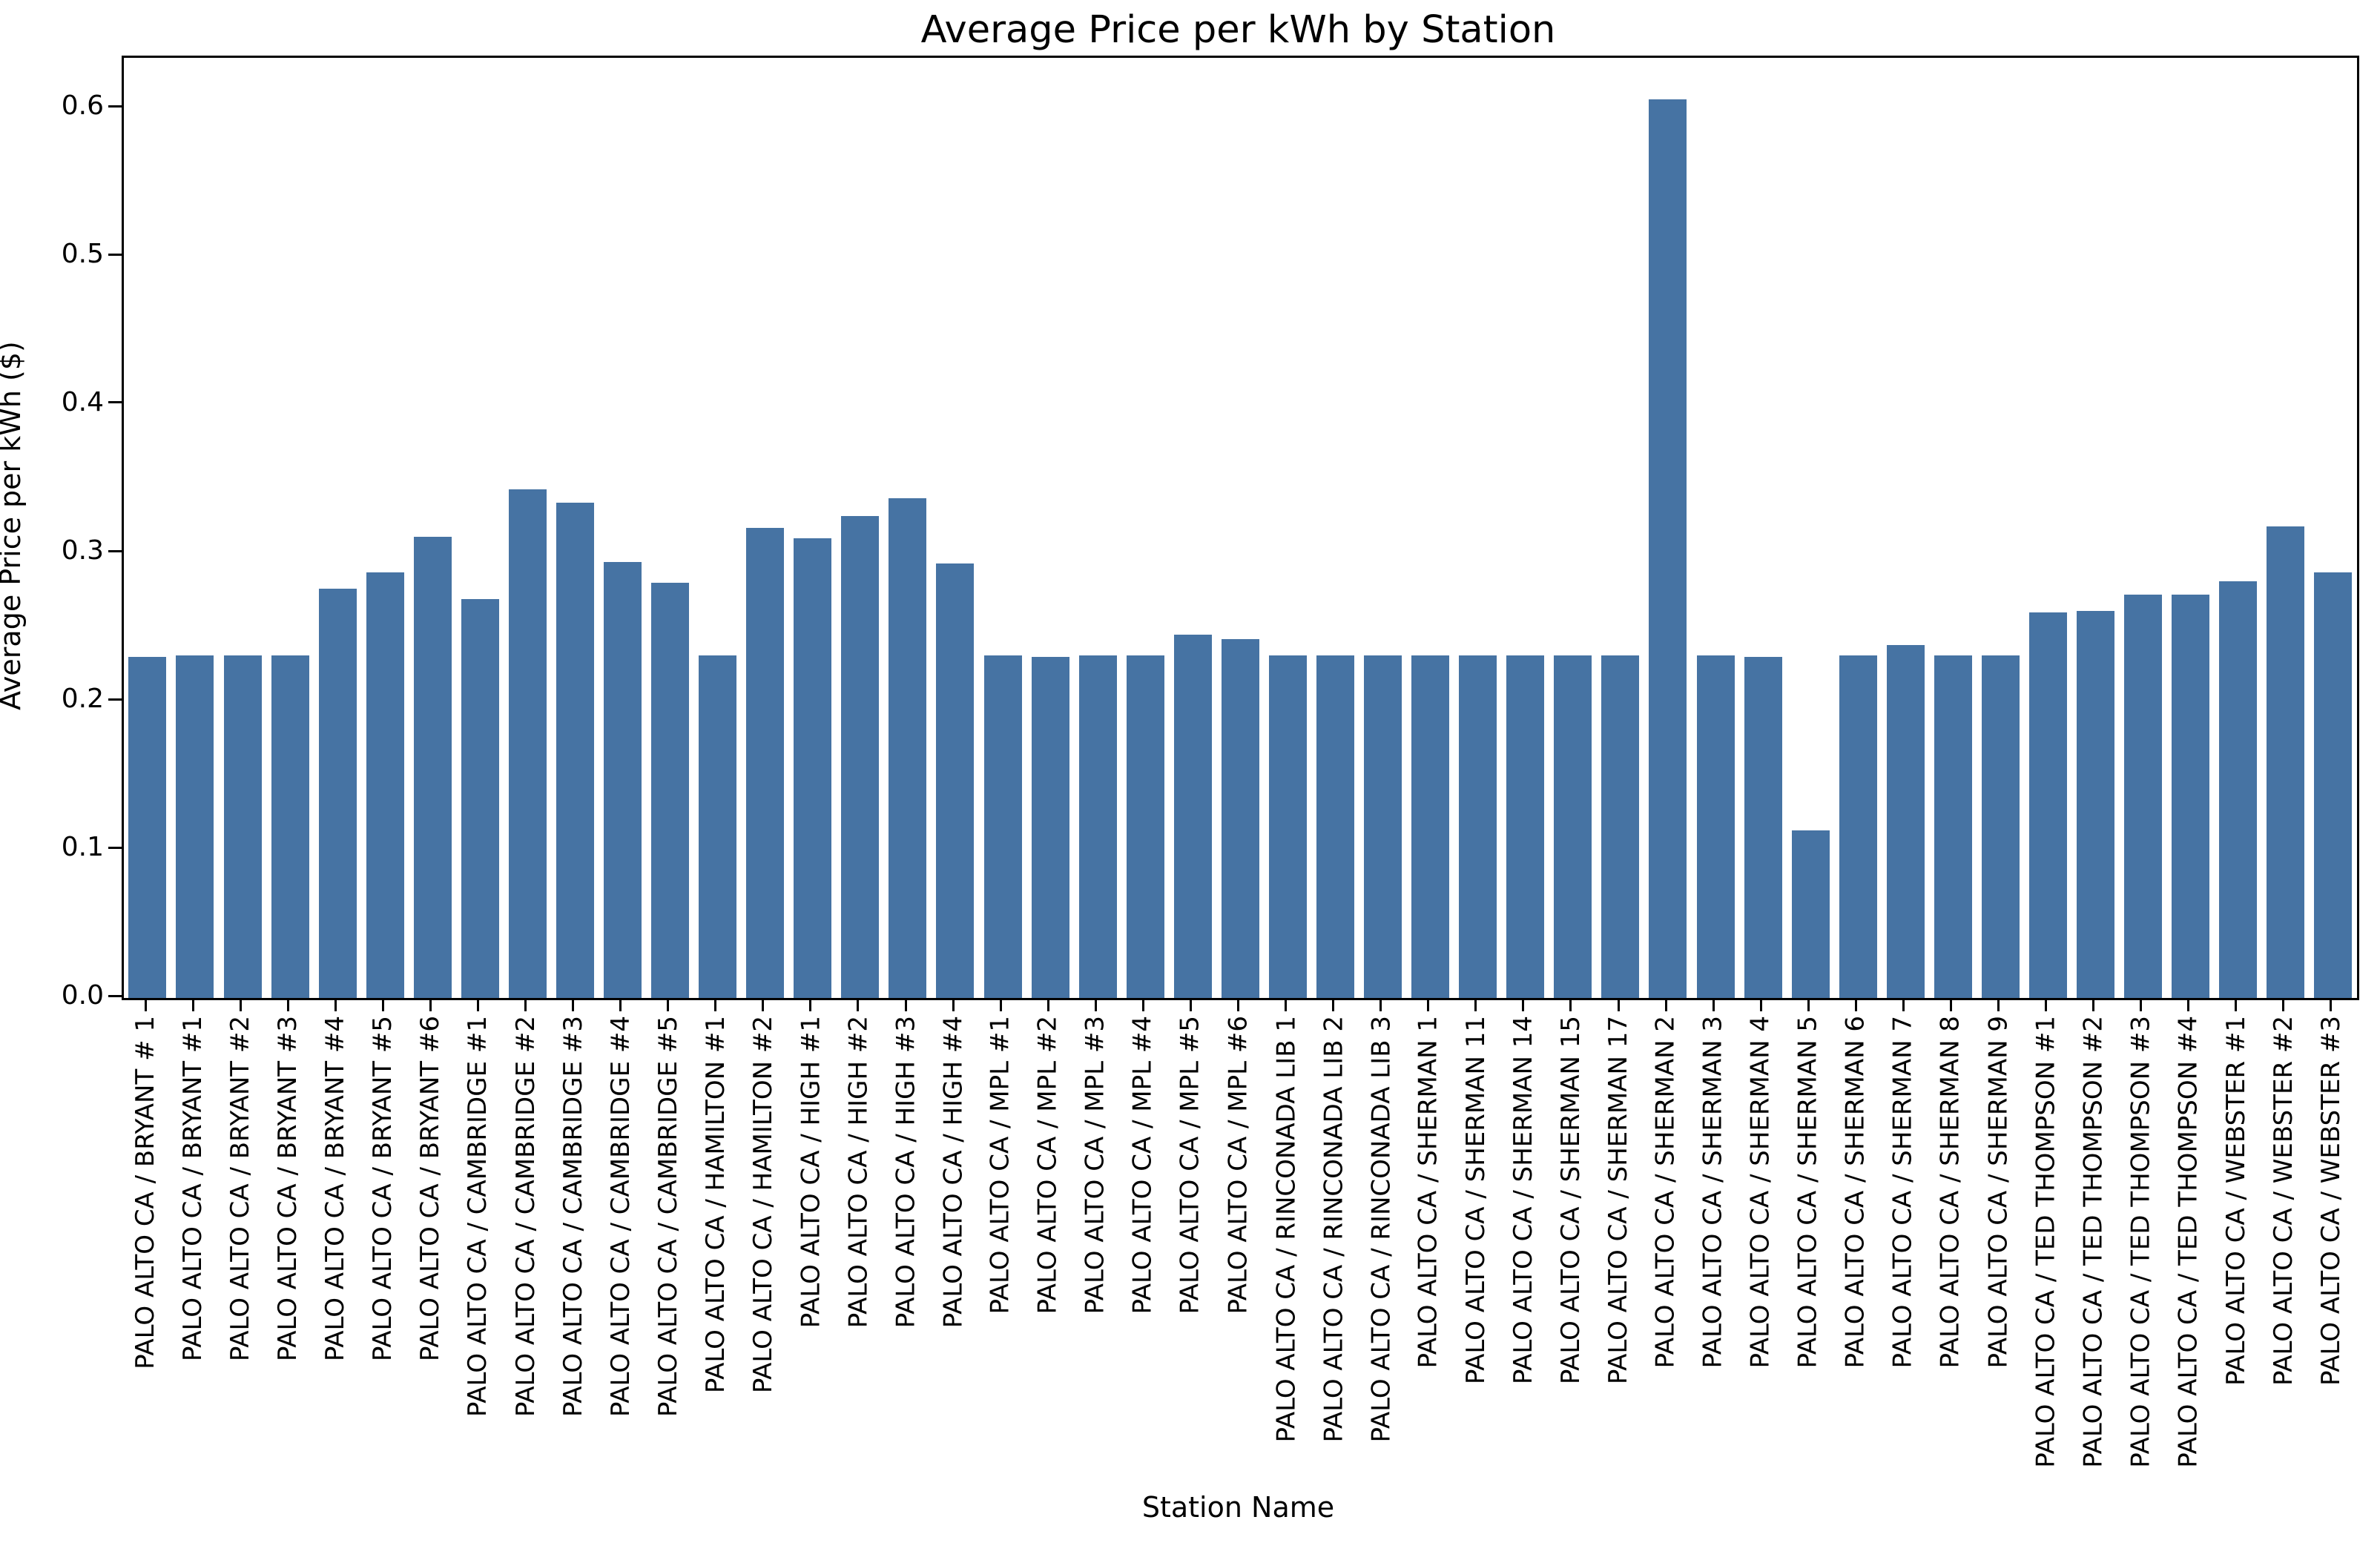 The width and height of the screenshot is (2380, 1557). Describe the element at coordinates (1523, 1200) in the screenshot. I see `x-tick-label: PALO ALTO CA / SHERMAN 14` at that location.